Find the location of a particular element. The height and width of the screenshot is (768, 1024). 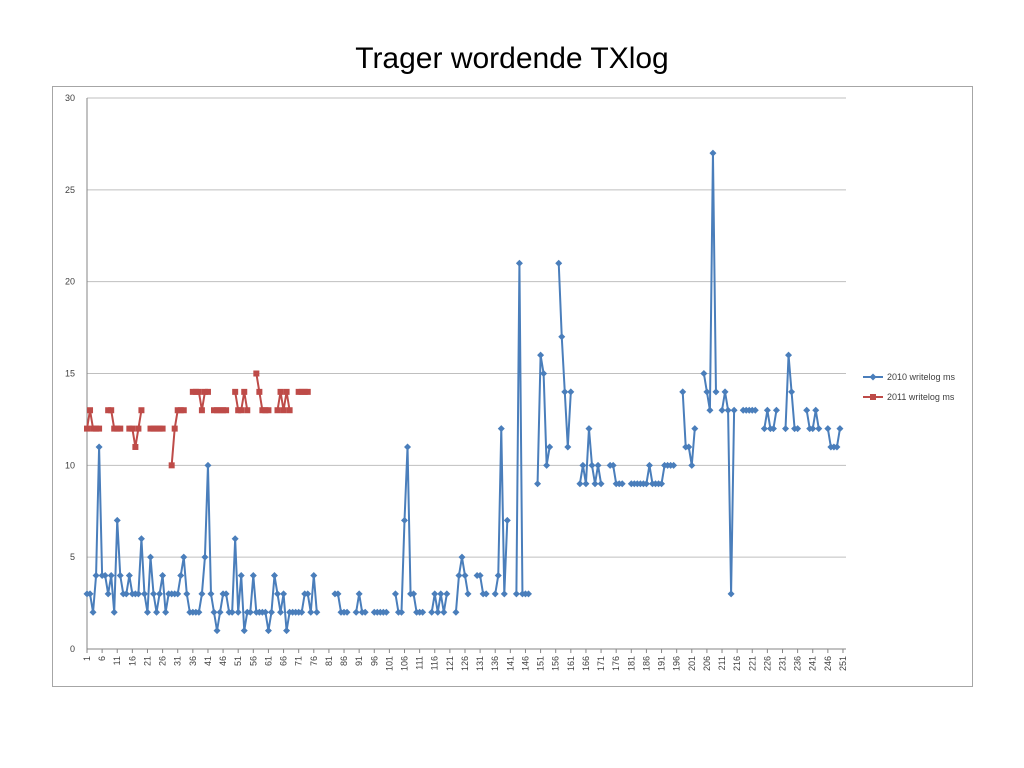

x-tick-label: 156 is located at coordinates (556, 663).